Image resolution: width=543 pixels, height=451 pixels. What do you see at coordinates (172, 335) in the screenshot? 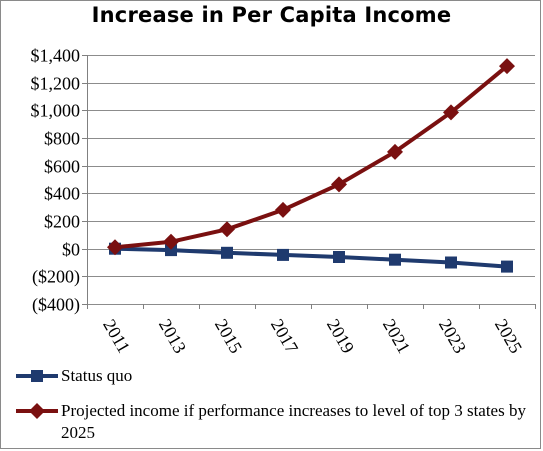
I see `x-tick-label: 2013` at bounding box center [172, 335].